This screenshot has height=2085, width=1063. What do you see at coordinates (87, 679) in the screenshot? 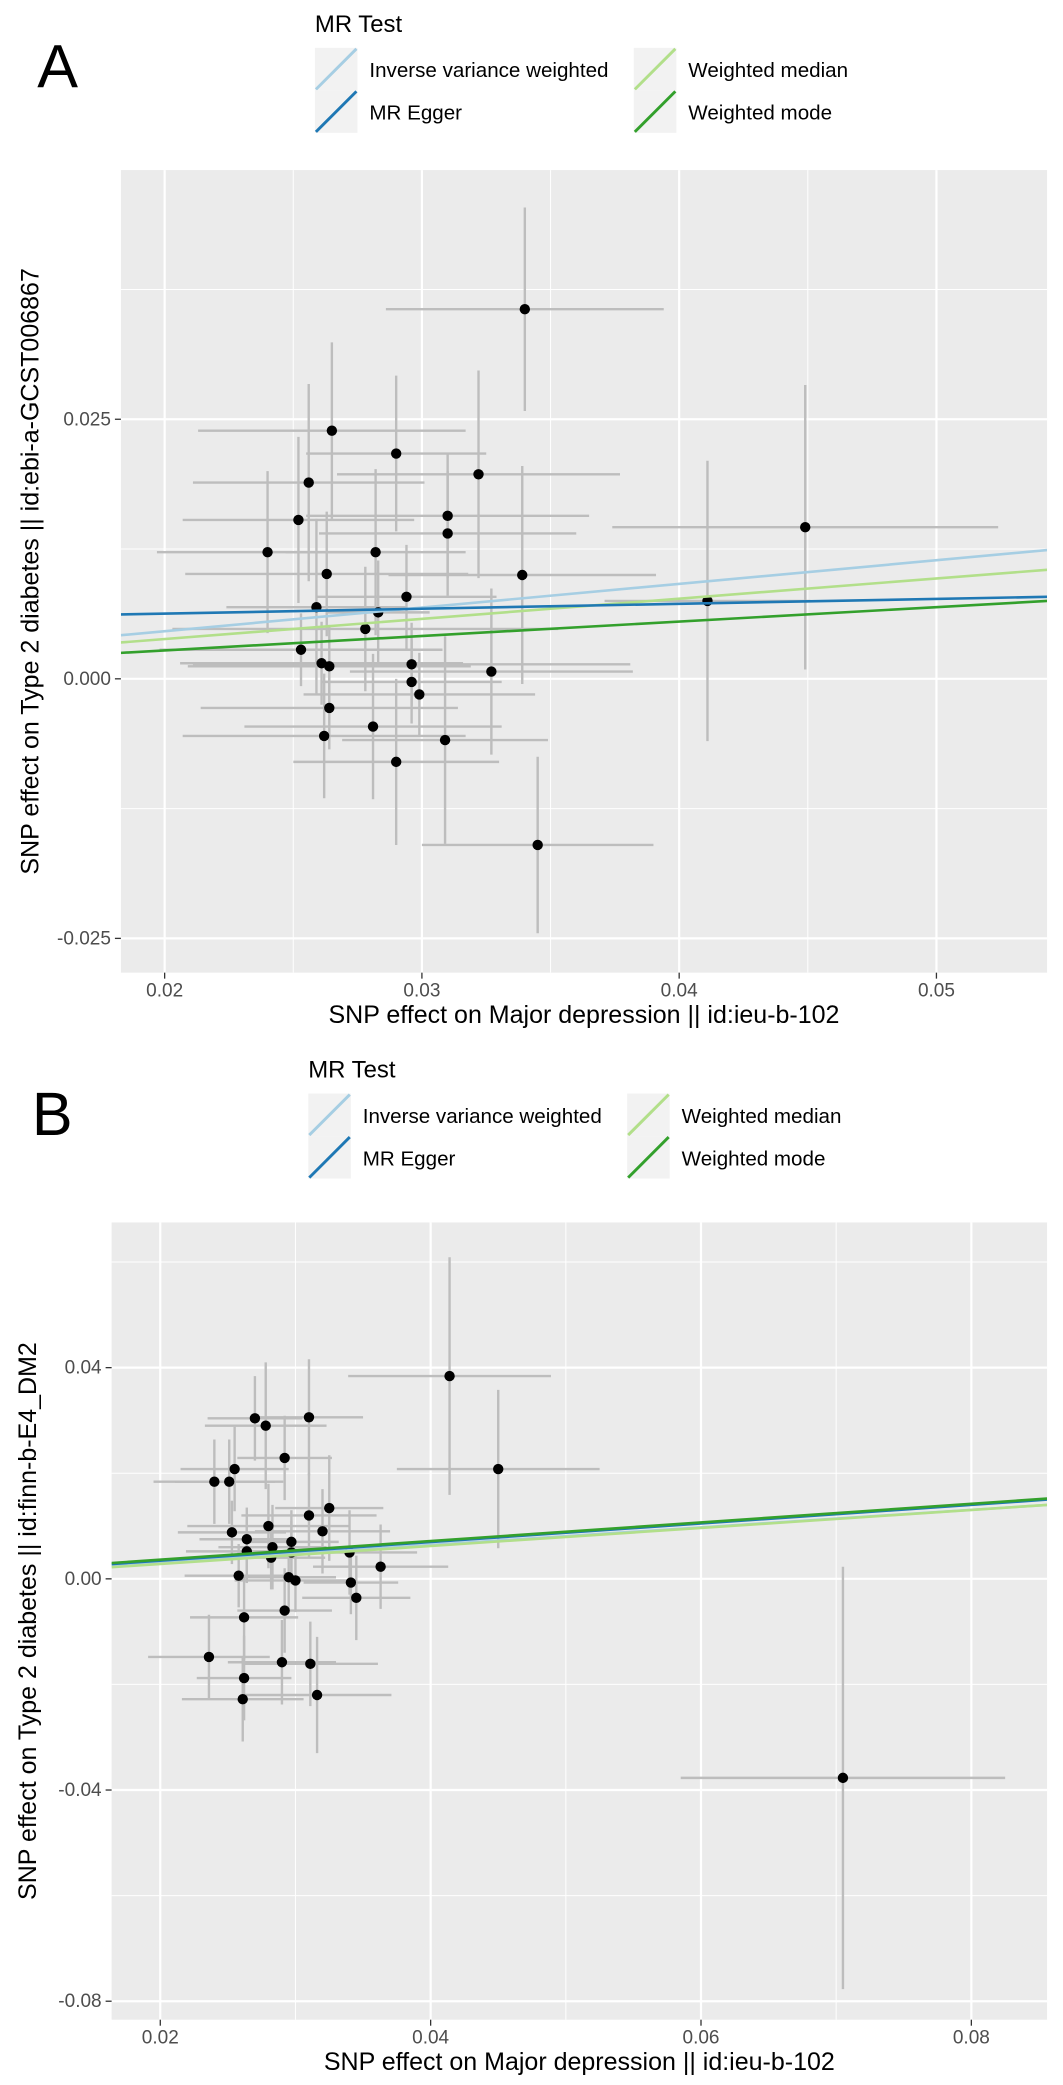
I see `y-tick-label: 0.000` at bounding box center [87, 679].